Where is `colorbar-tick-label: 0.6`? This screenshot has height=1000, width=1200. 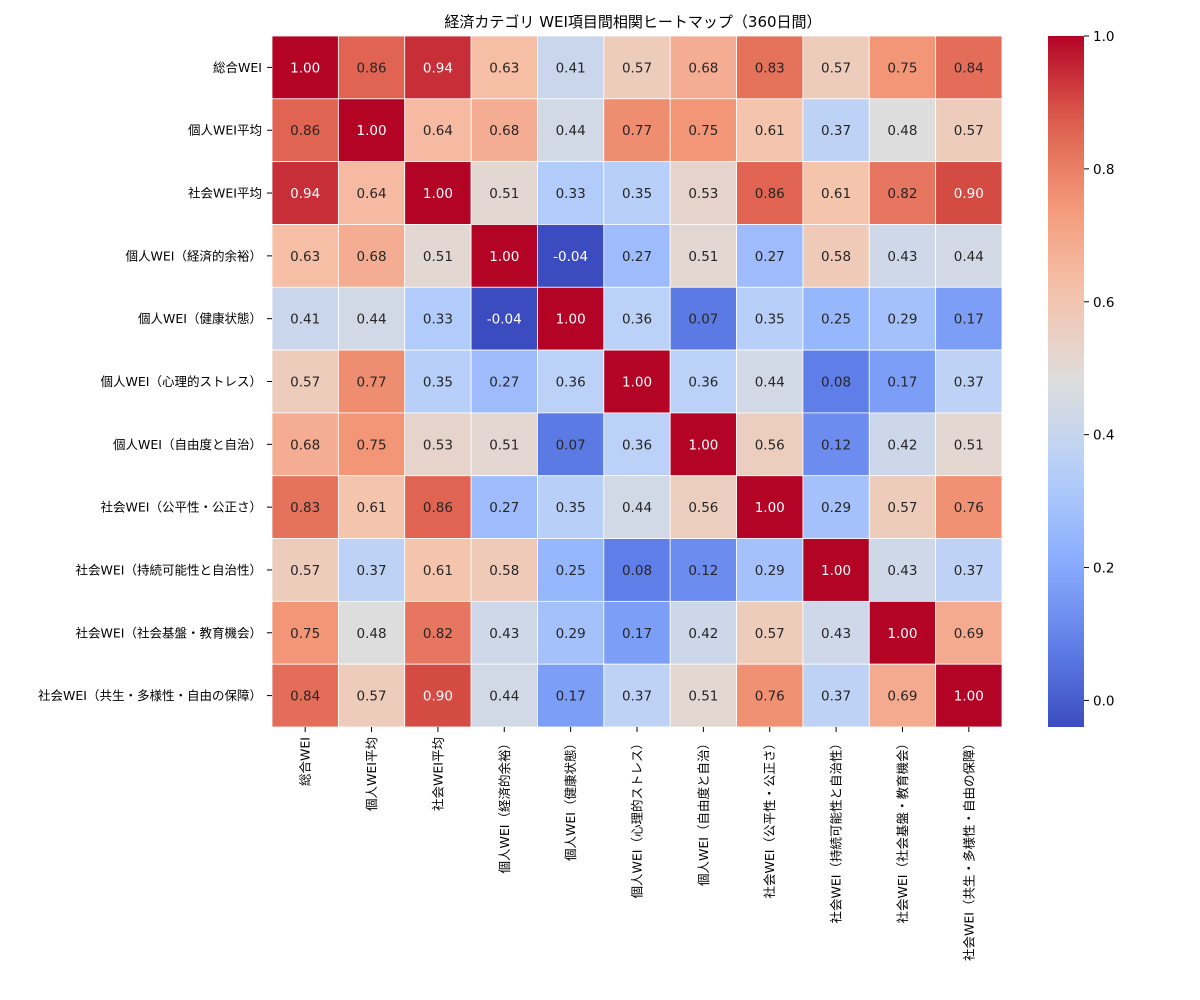
colorbar-tick-label: 0.6 is located at coordinates (1103, 303).